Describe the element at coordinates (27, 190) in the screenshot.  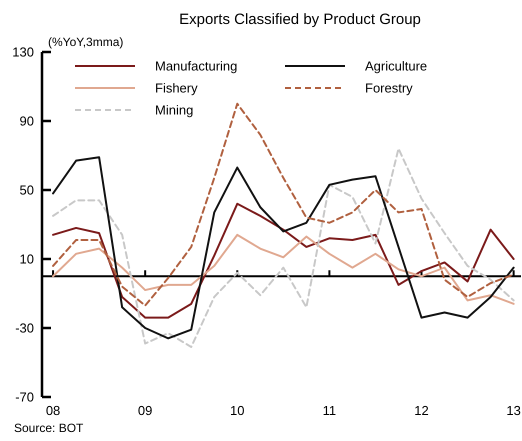
I see `y-tick-label: 50` at that location.